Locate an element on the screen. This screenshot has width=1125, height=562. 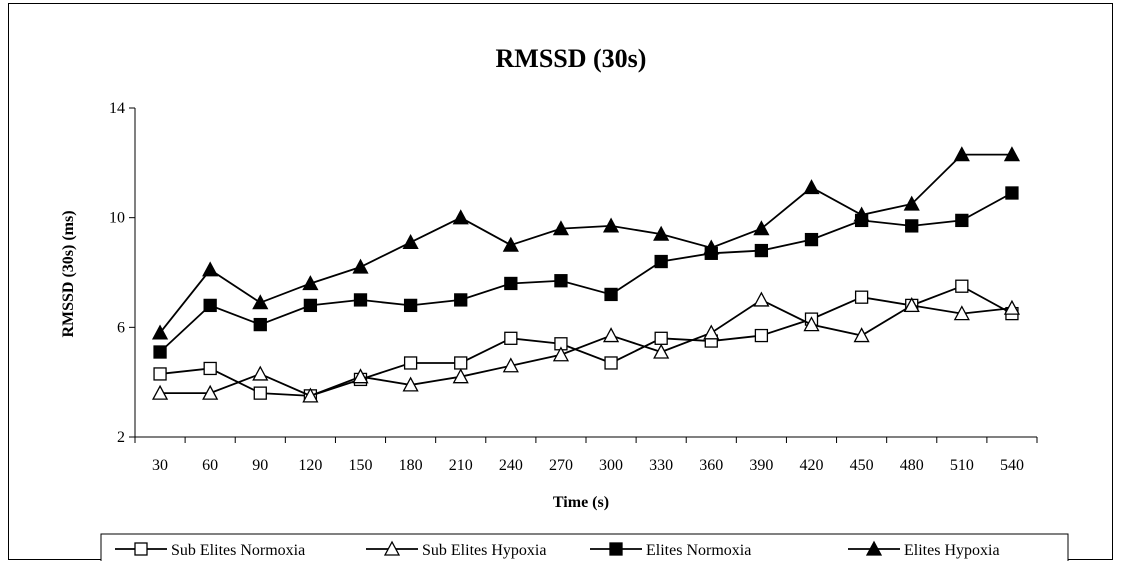
x-tick-label: 270 is located at coordinates (561, 465).